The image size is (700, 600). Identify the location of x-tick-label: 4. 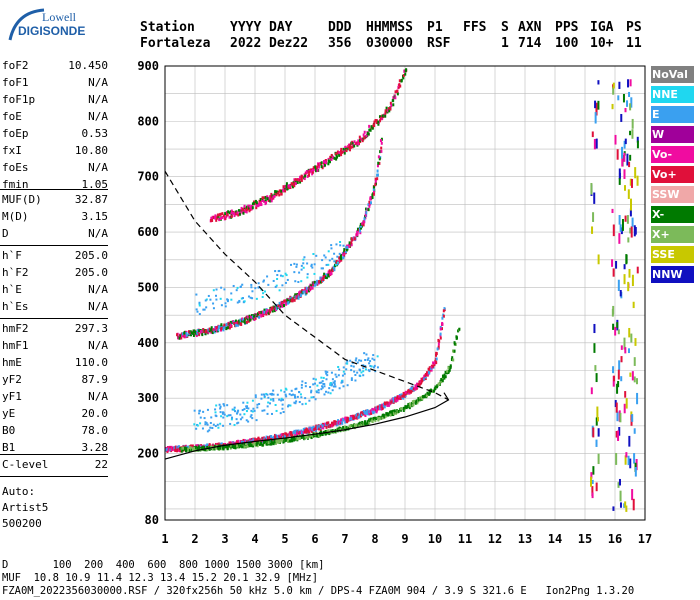
(254, 539).